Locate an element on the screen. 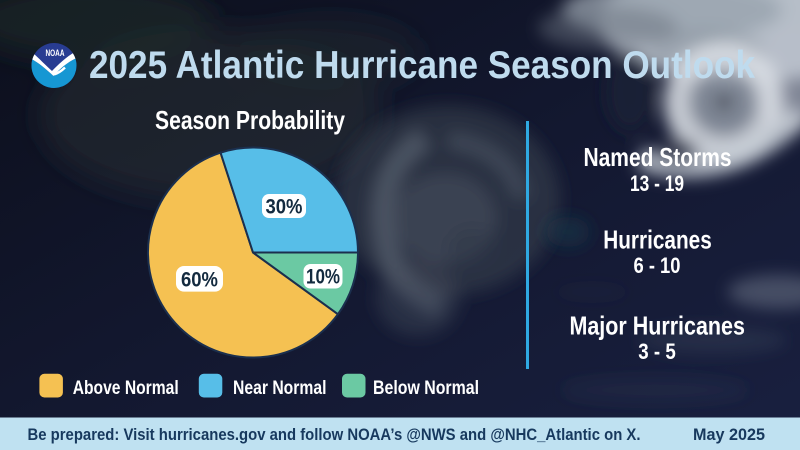 The height and width of the screenshot is (450, 800). svg-text: Named Storms is located at coordinates (658, 157).